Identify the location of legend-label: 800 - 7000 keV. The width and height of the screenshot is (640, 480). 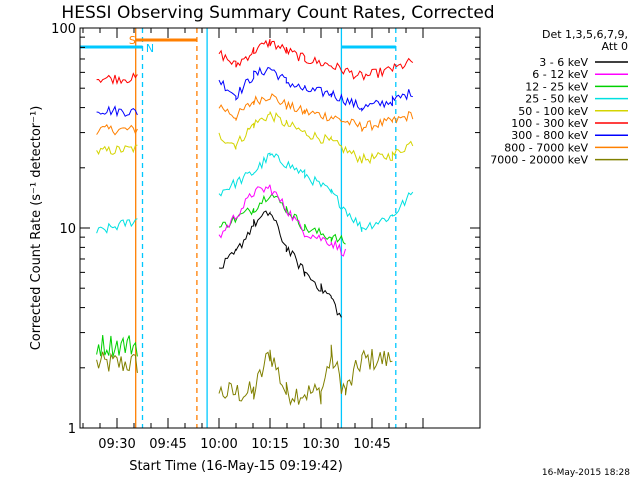
(546, 147).